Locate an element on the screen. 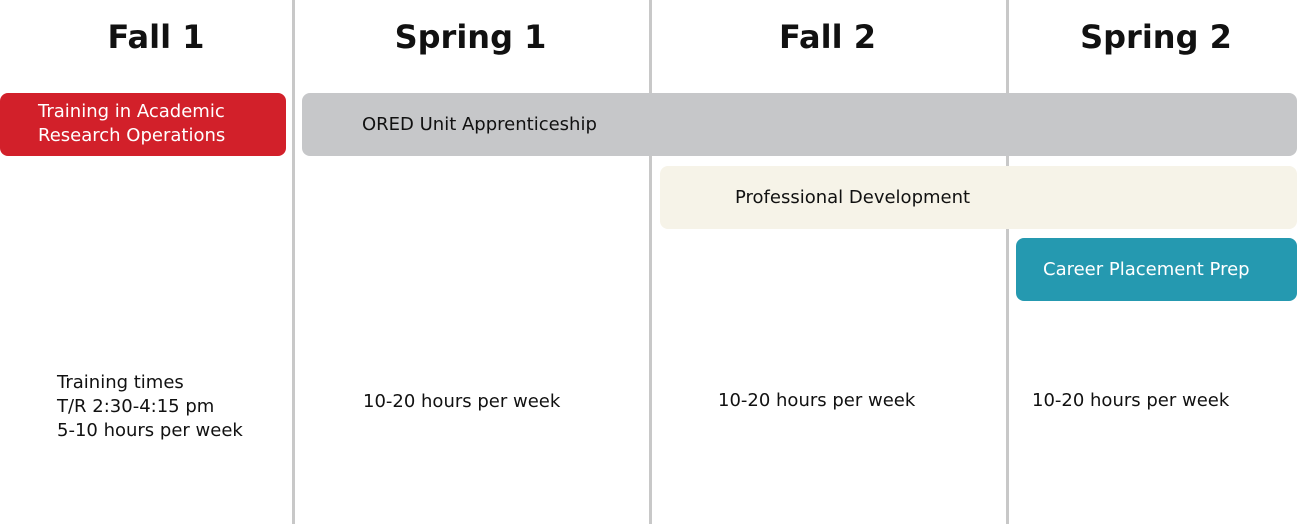 The width and height of the screenshot is (1297, 524). note-line: 5-10 hours per week is located at coordinates (150, 430).